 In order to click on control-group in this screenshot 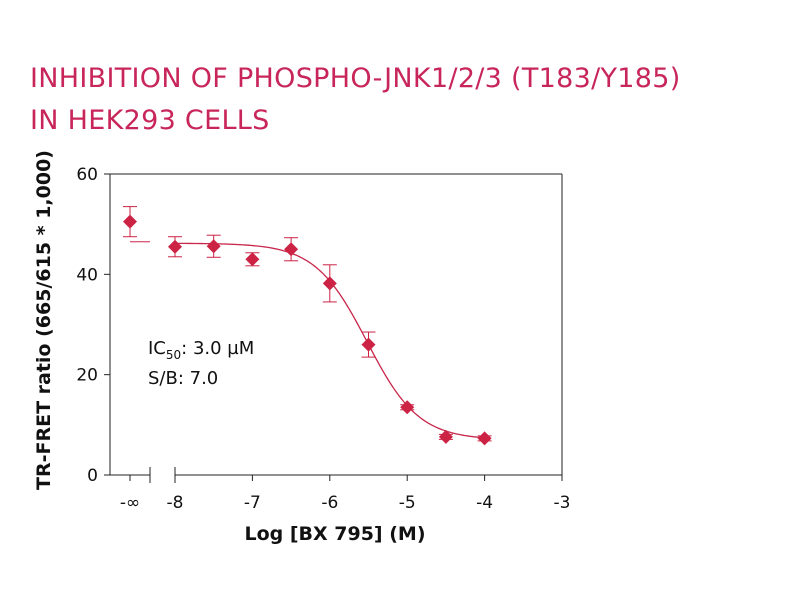, I will do `click(136, 224)`.